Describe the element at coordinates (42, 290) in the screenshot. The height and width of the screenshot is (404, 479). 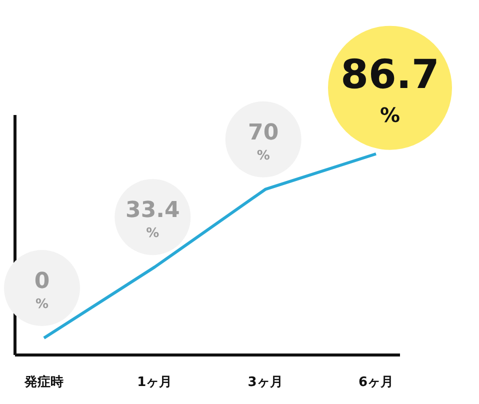
I see `data-label: 0%` at that location.